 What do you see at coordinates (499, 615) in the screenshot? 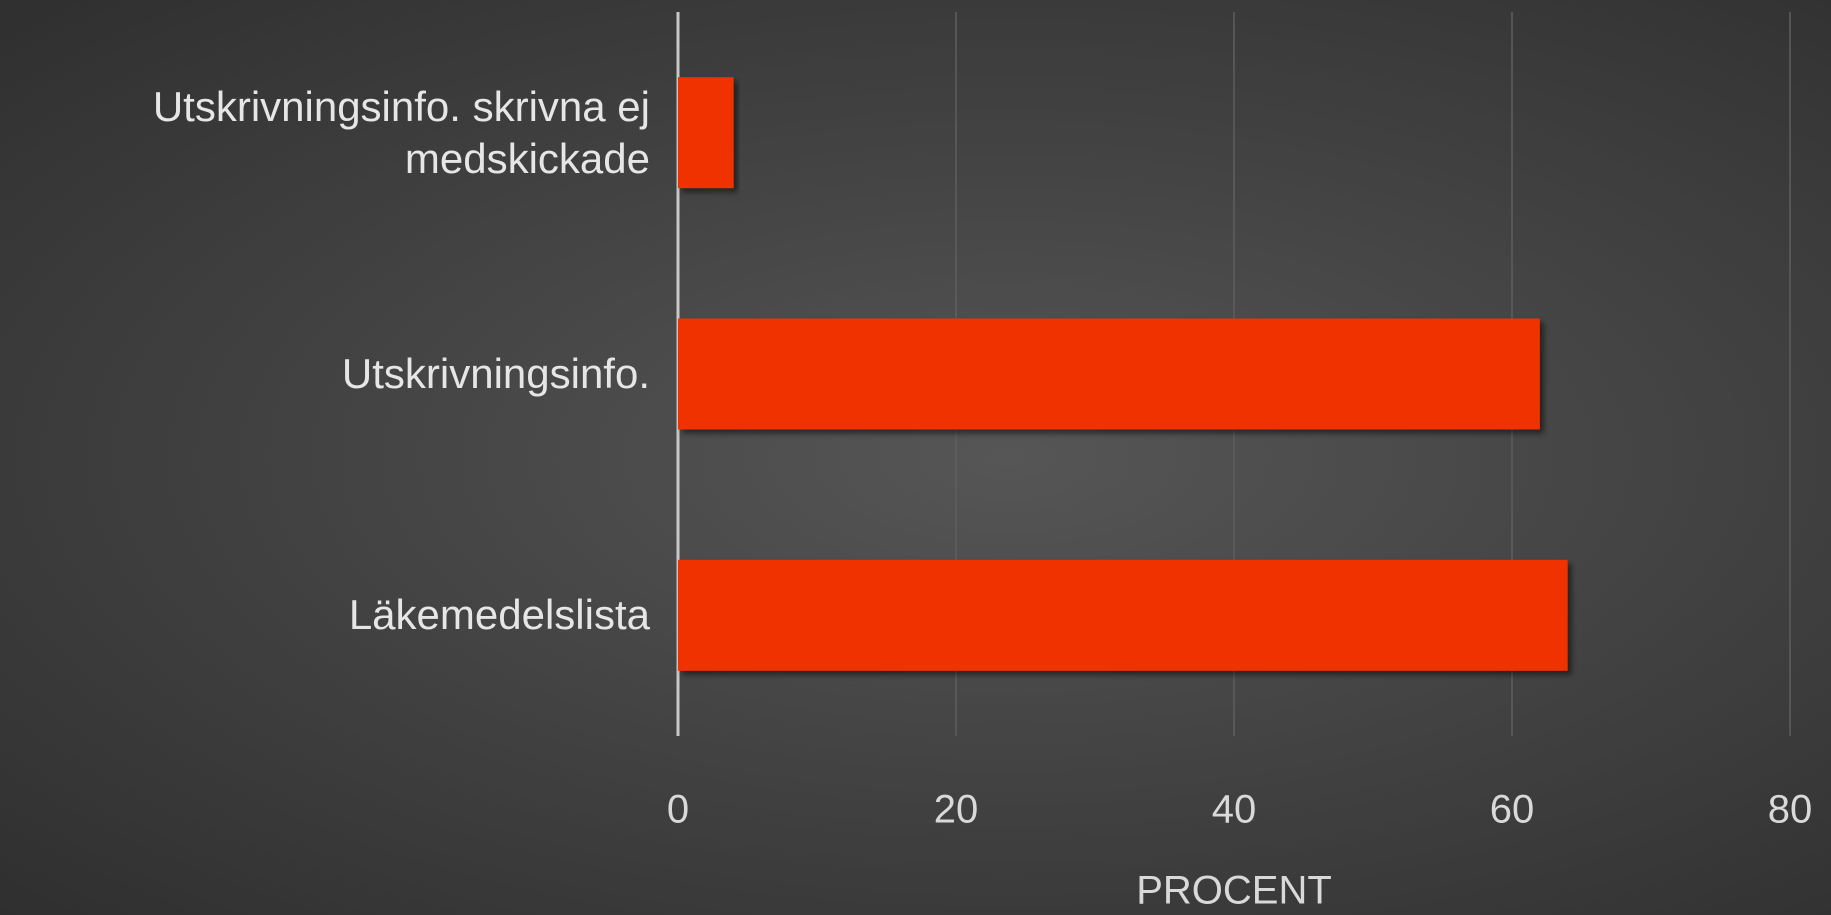
I see `y-tick-label: Läkemedelslista` at bounding box center [499, 615].